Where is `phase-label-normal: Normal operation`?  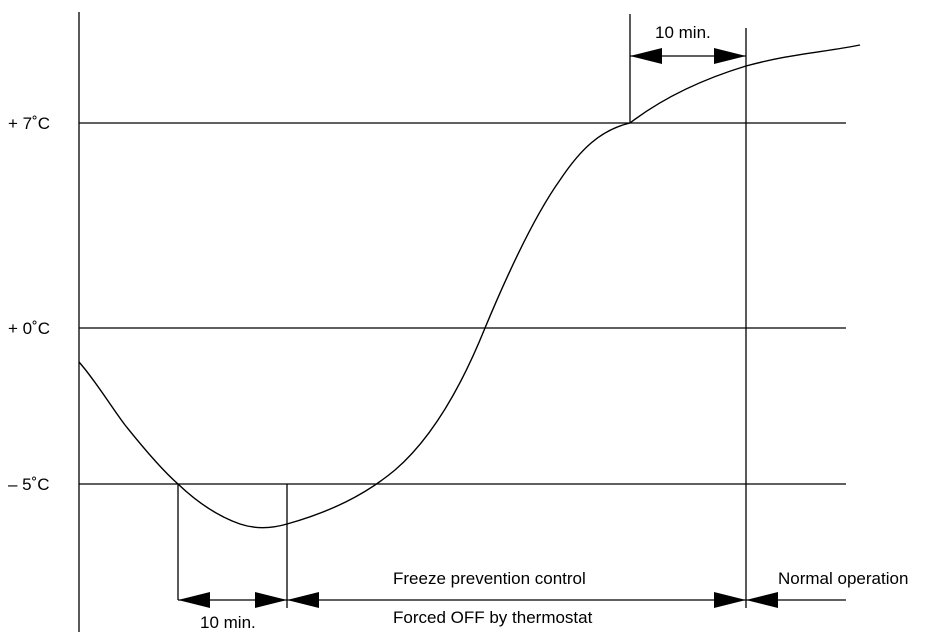 phase-label-normal: Normal operation is located at coordinates (843, 578).